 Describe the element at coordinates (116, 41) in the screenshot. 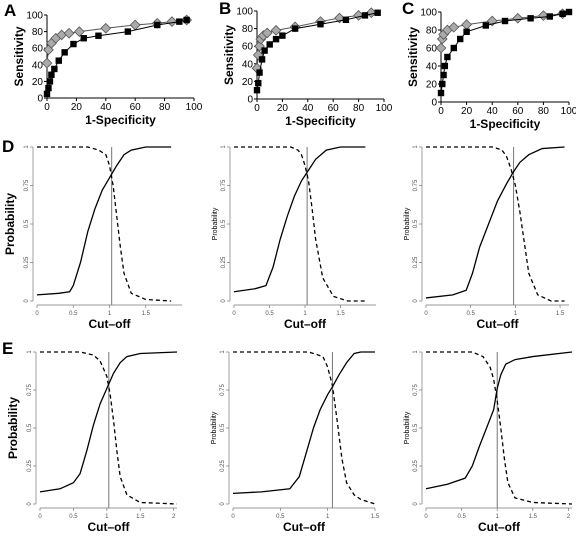

I see `series-line` at that location.